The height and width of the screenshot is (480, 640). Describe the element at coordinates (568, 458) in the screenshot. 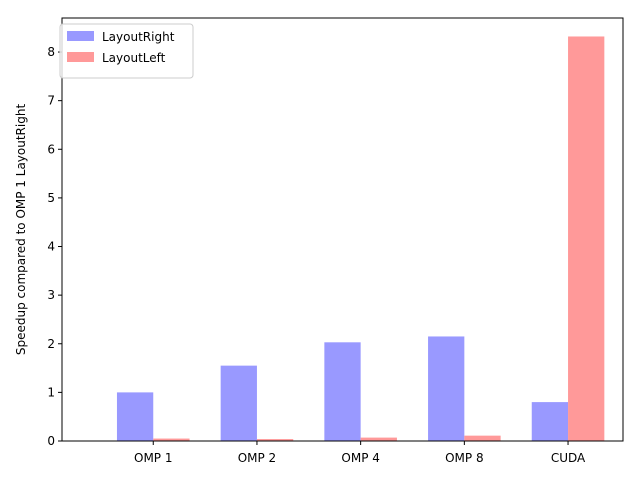

I see `x-tick-label: CUDA` at that location.